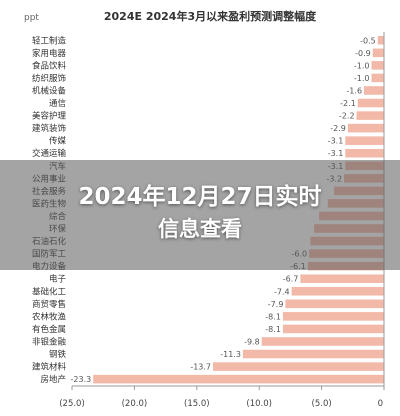 The image size is (400, 416). What do you see at coordinates (49, 78) in the screenshot?
I see `category-label-3: 纺织服饰` at bounding box center [49, 78].